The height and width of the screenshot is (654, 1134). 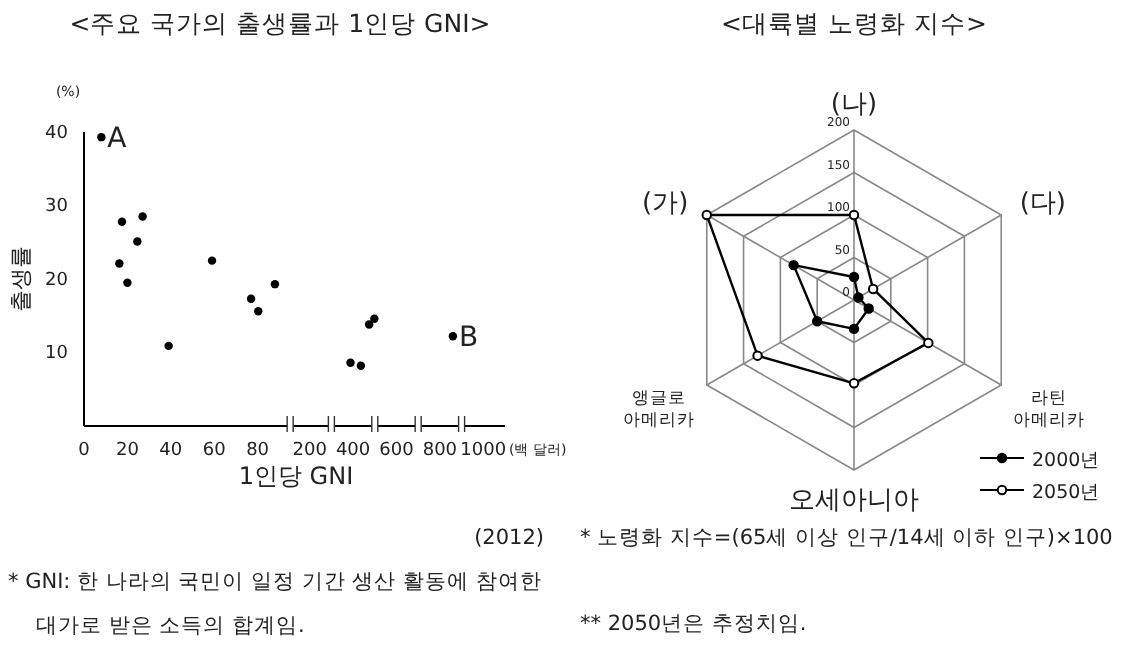 I want to click on x-axis-title: 1인당 GNI, so click(x=296, y=476).